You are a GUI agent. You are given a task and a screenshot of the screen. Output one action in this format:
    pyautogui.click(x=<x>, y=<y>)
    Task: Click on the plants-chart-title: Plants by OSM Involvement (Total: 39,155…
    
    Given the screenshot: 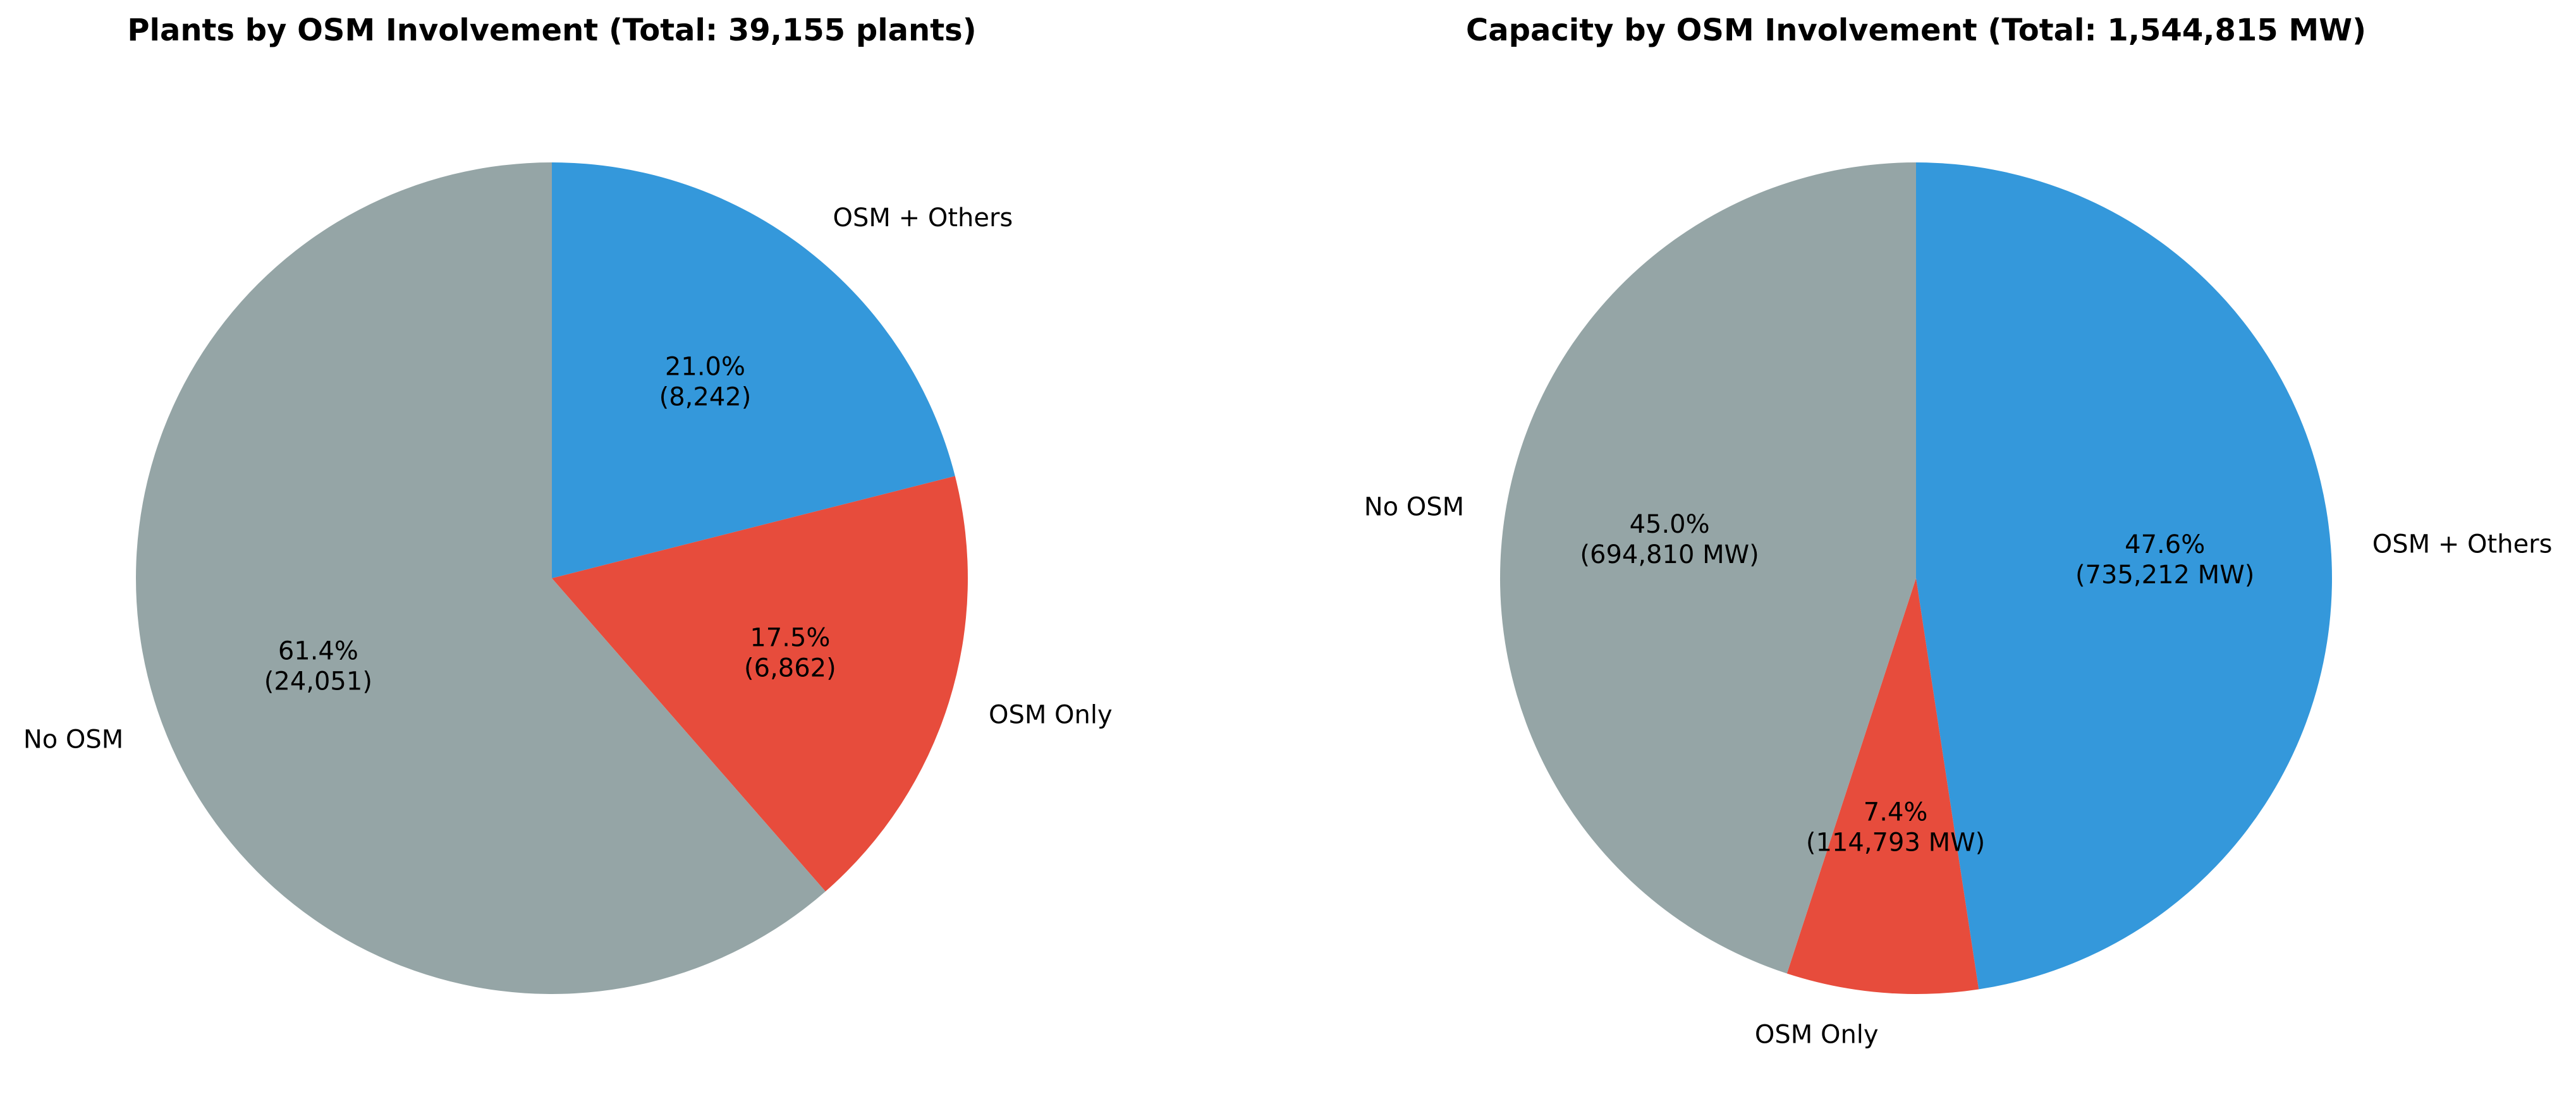 What is the action you would take?
    pyautogui.click(x=551, y=30)
    